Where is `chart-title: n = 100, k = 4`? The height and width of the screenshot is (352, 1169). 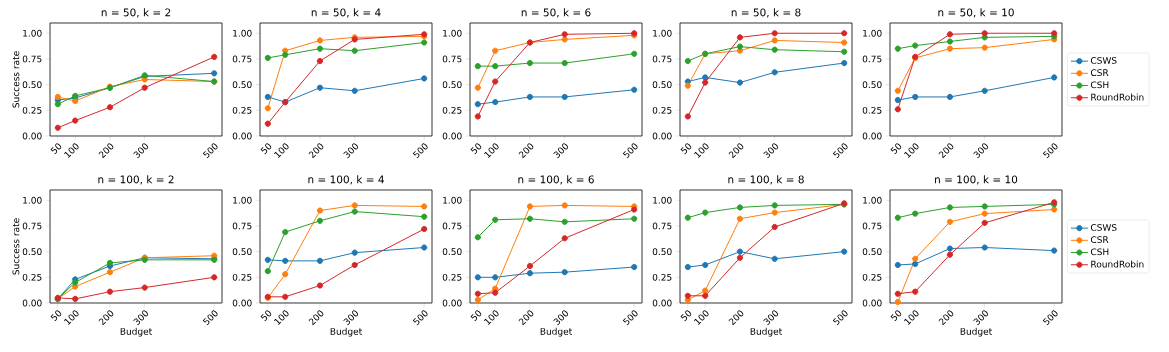 chart-title: n = 100, k = 4 is located at coordinates (346, 180).